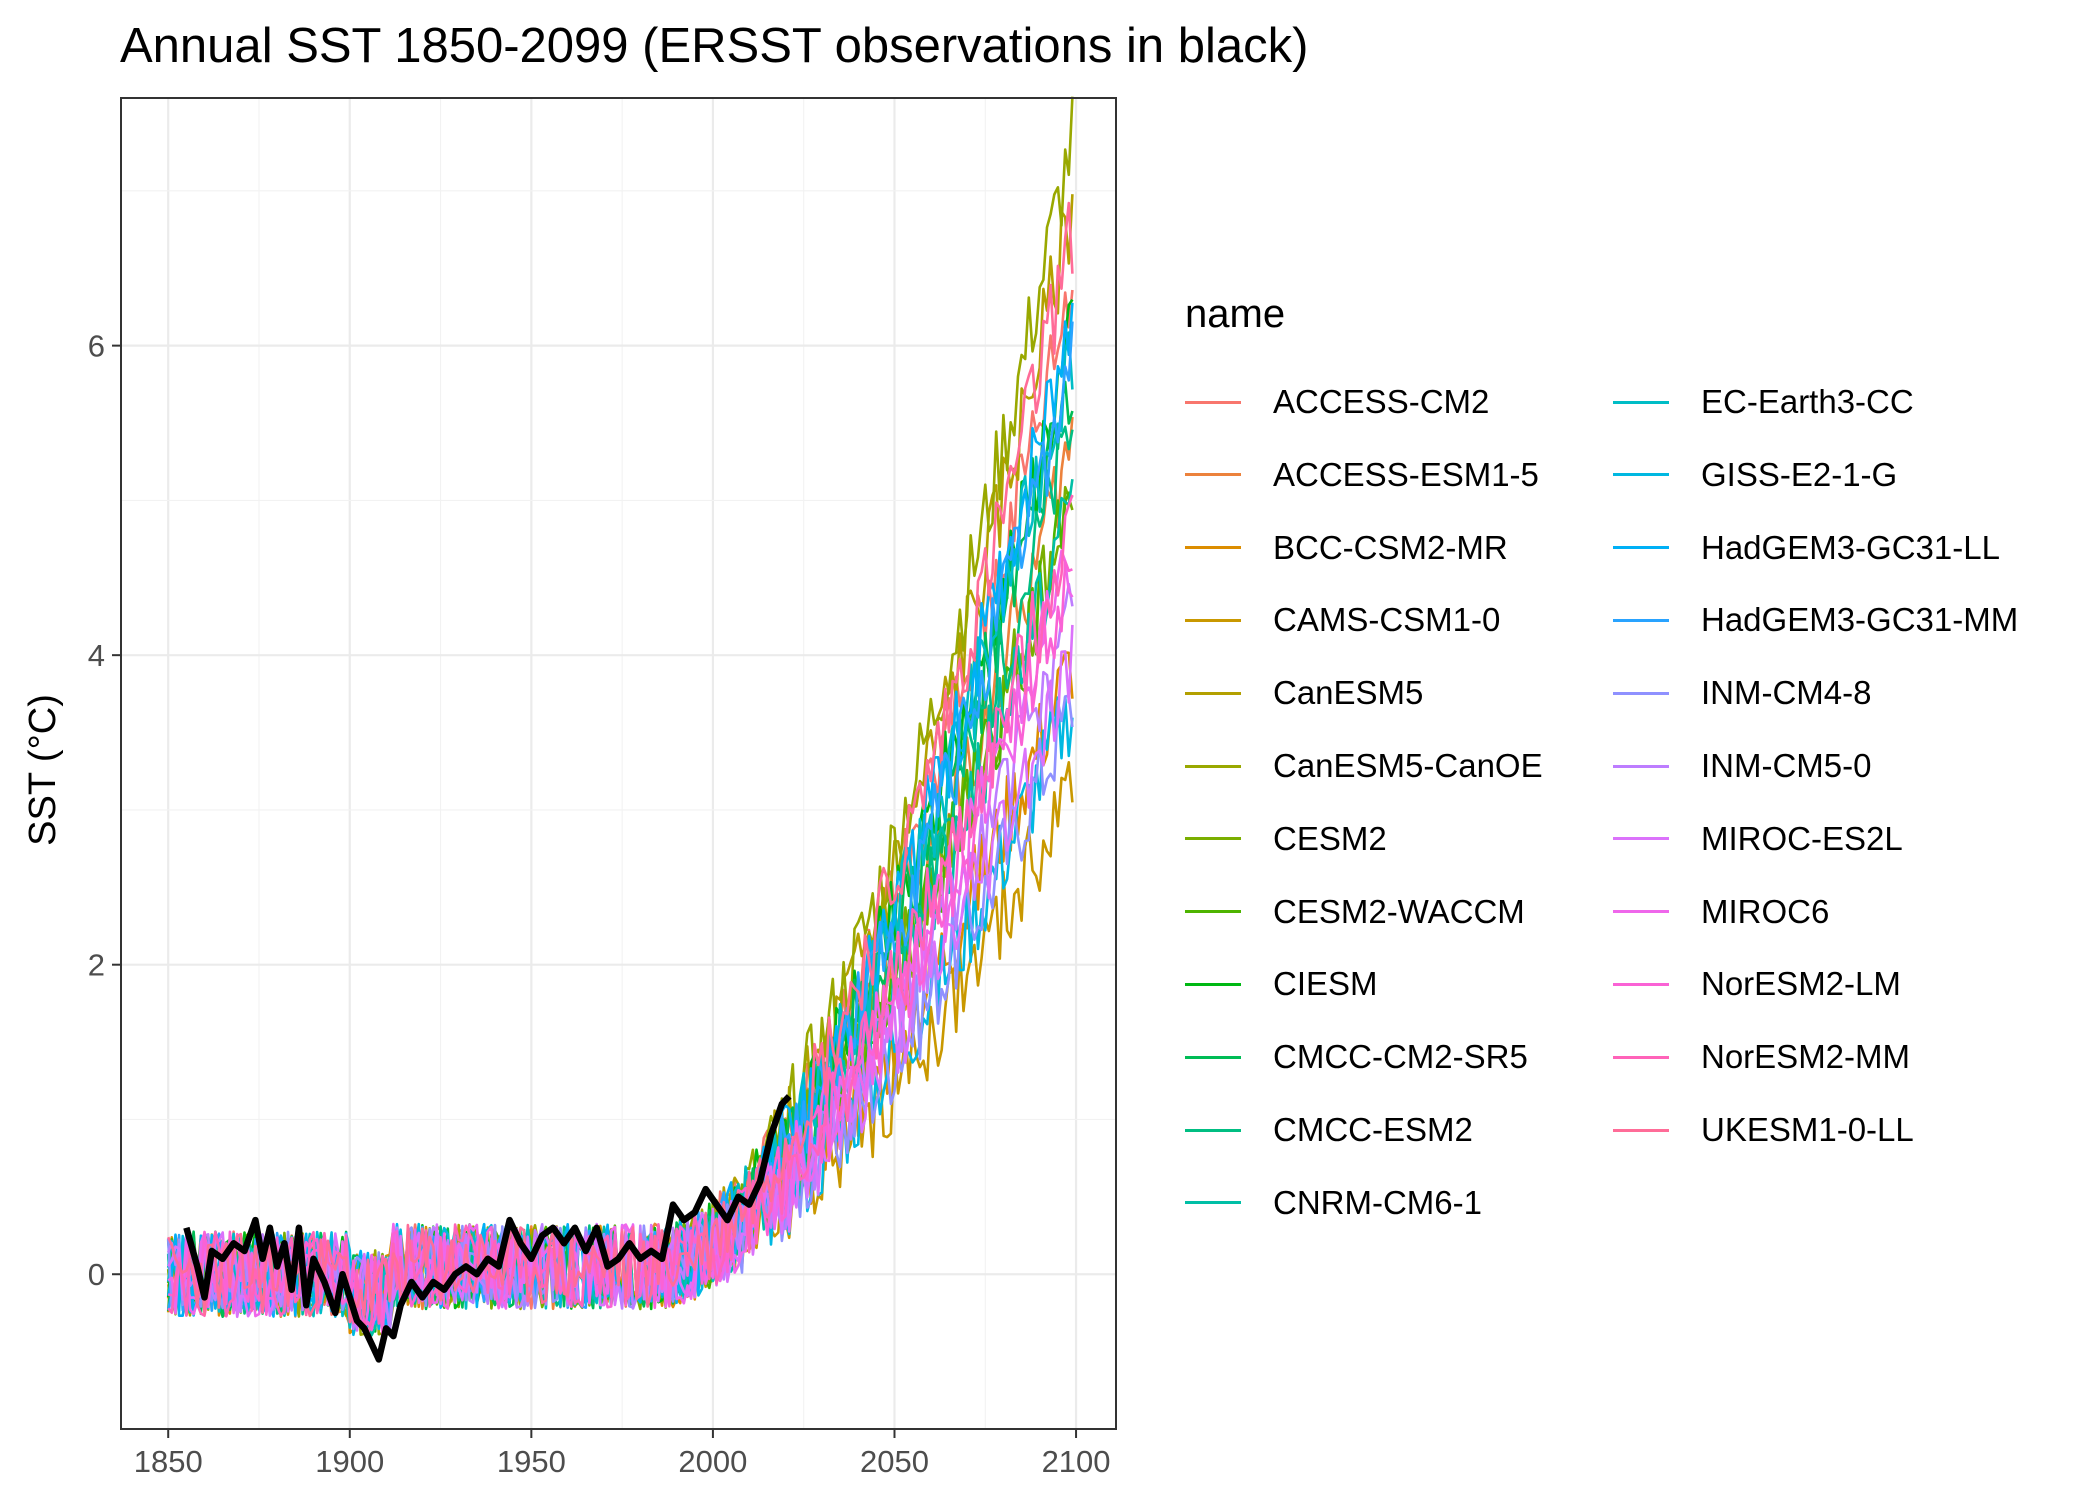 The height and width of the screenshot is (1500, 2100). What do you see at coordinates (894, 1461) in the screenshot?
I see `x-tick-label: 2050` at bounding box center [894, 1461].